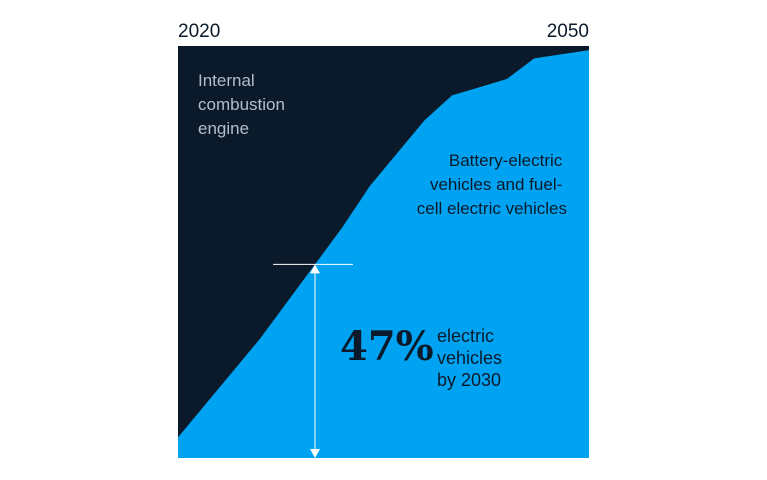 This screenshot has width=767, height=480. I want to click on annotation-text: electric vehicles by 2030, so click(472, 358).